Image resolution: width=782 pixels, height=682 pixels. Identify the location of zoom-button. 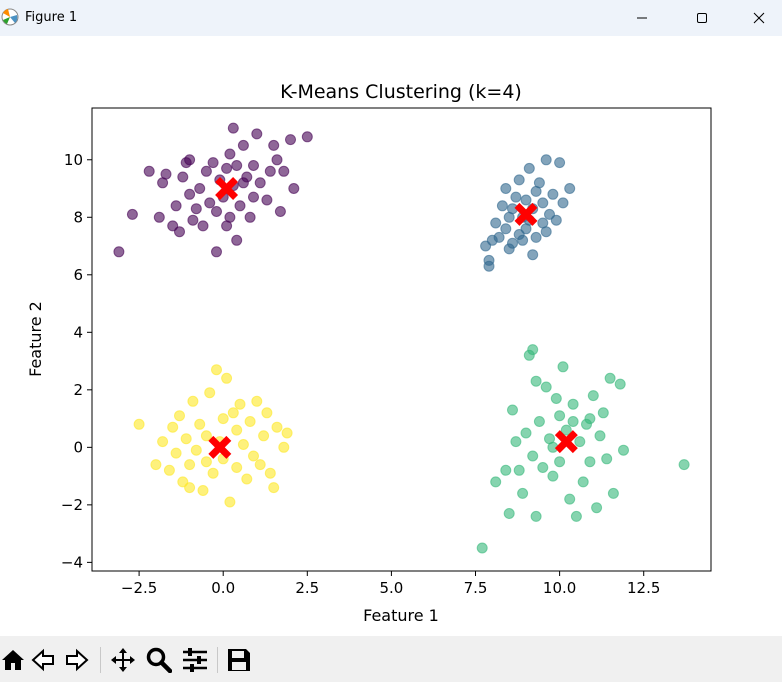
(159, 660).